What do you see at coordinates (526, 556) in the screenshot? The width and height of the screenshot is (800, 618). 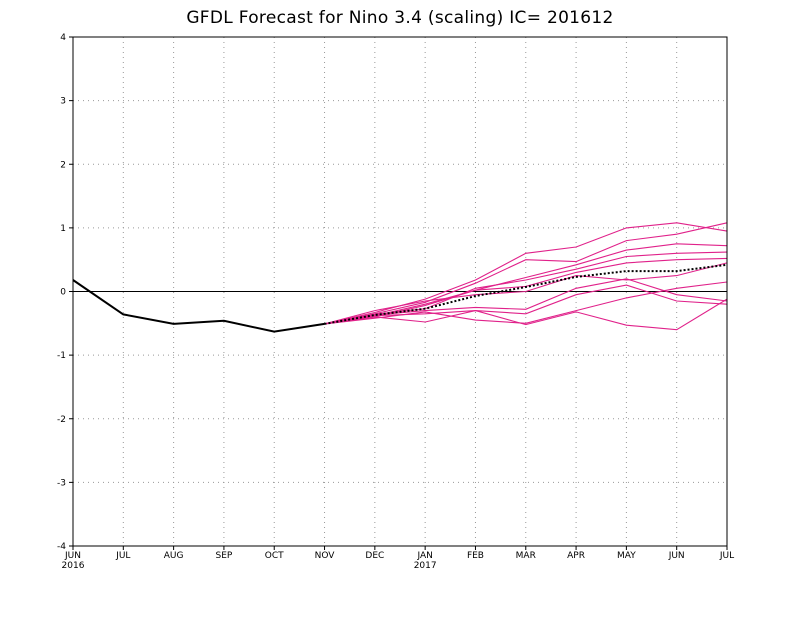 I see `x-tick-label: MAR` at bounding box center [526, 556].